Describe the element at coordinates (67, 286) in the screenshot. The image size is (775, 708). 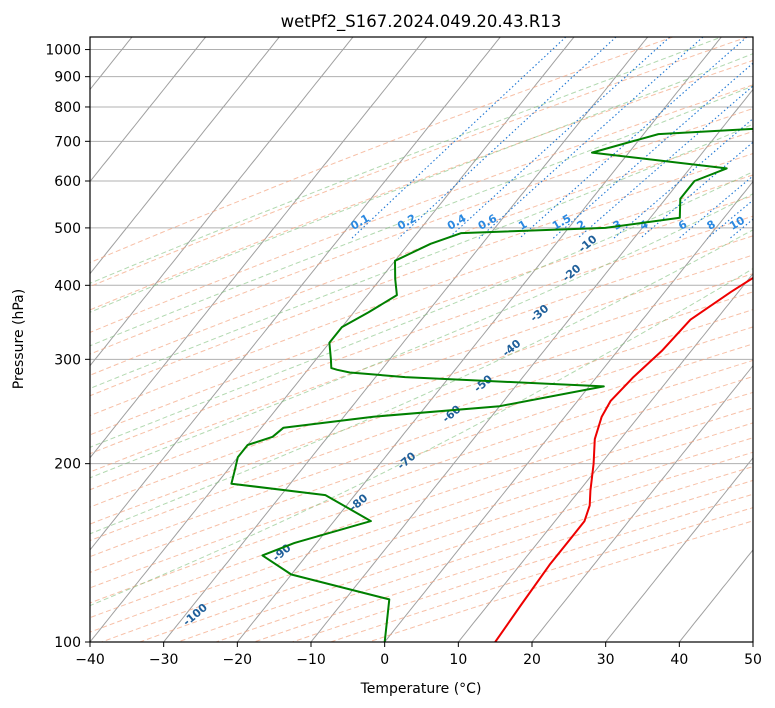
I see `y-tick-label: 400` at that location.